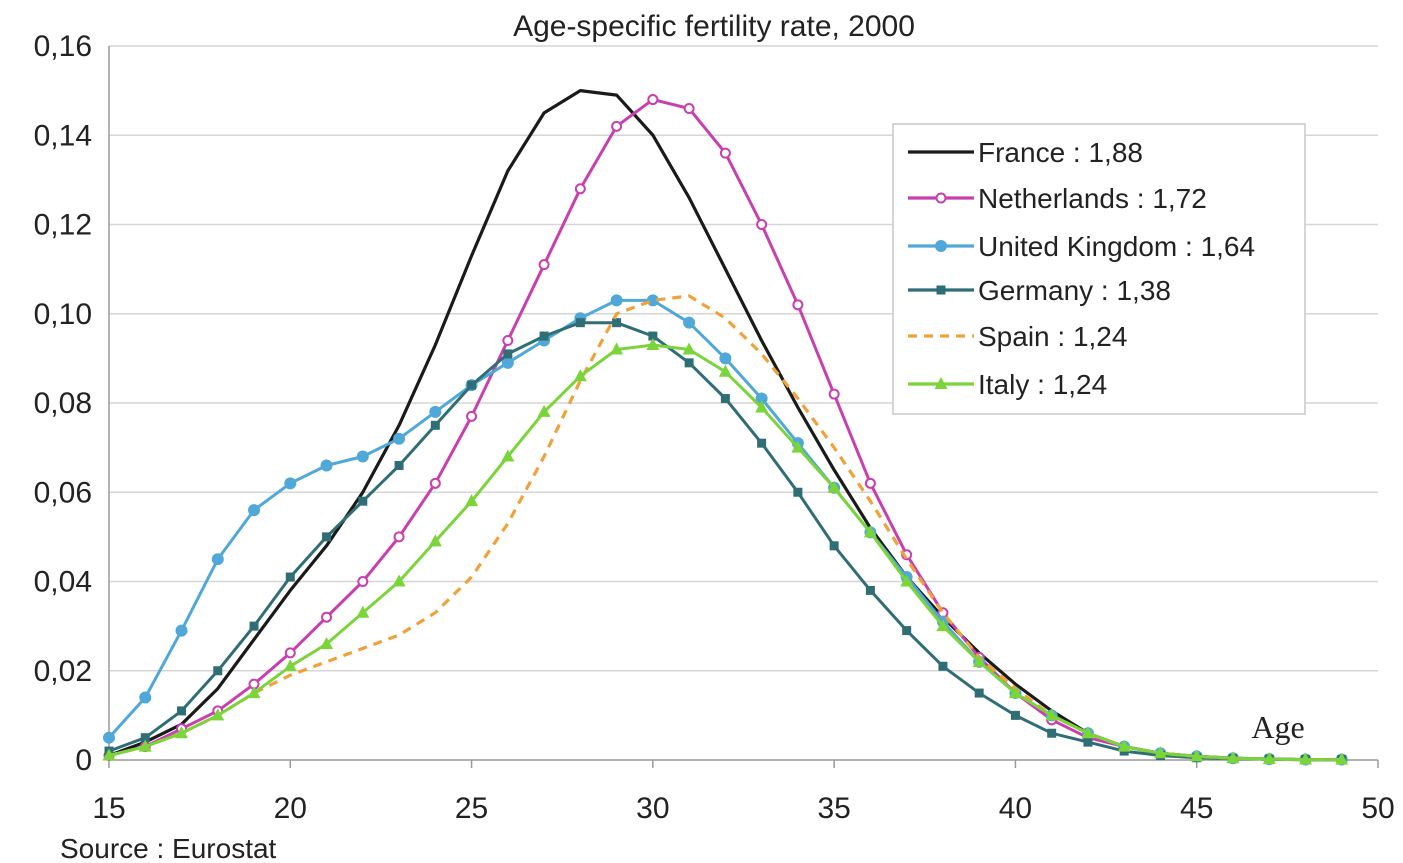 The height and width of the screenshot is (863, 1403). I want to click on x-axis-label: Age, so click(1277, 727).